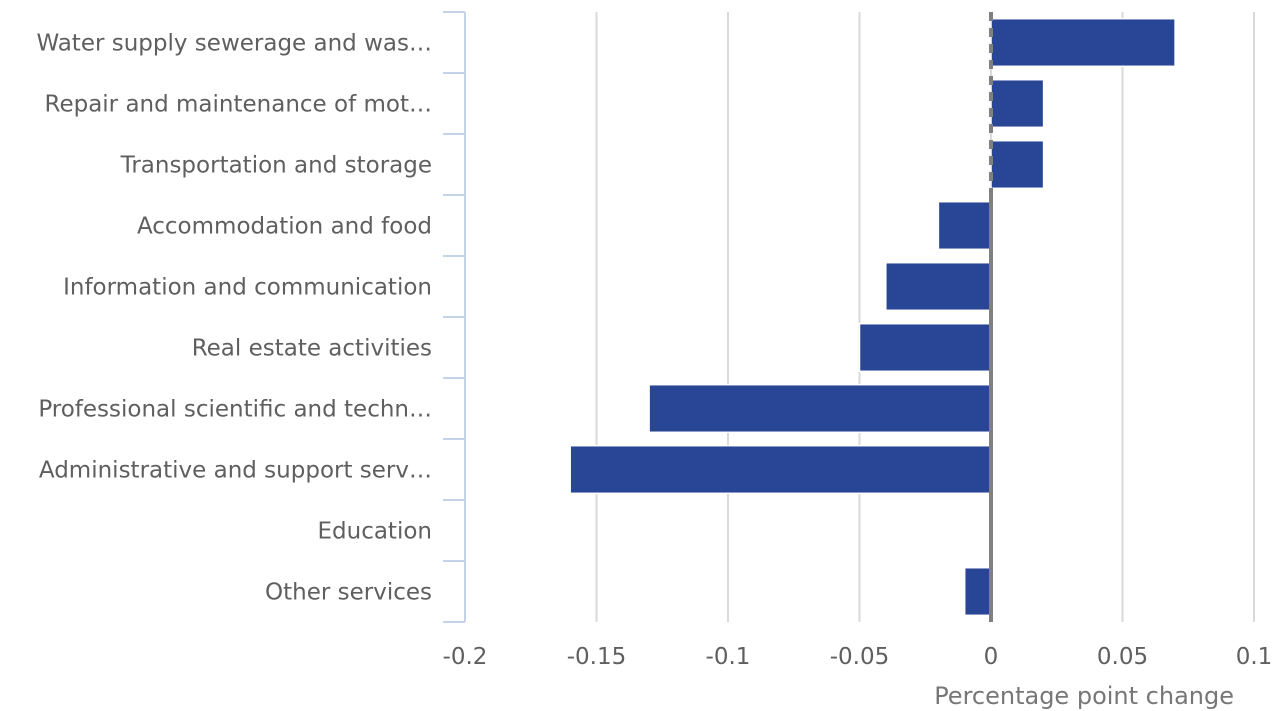  I want to click on category-label: Transportation and storage, so click(276, 166).